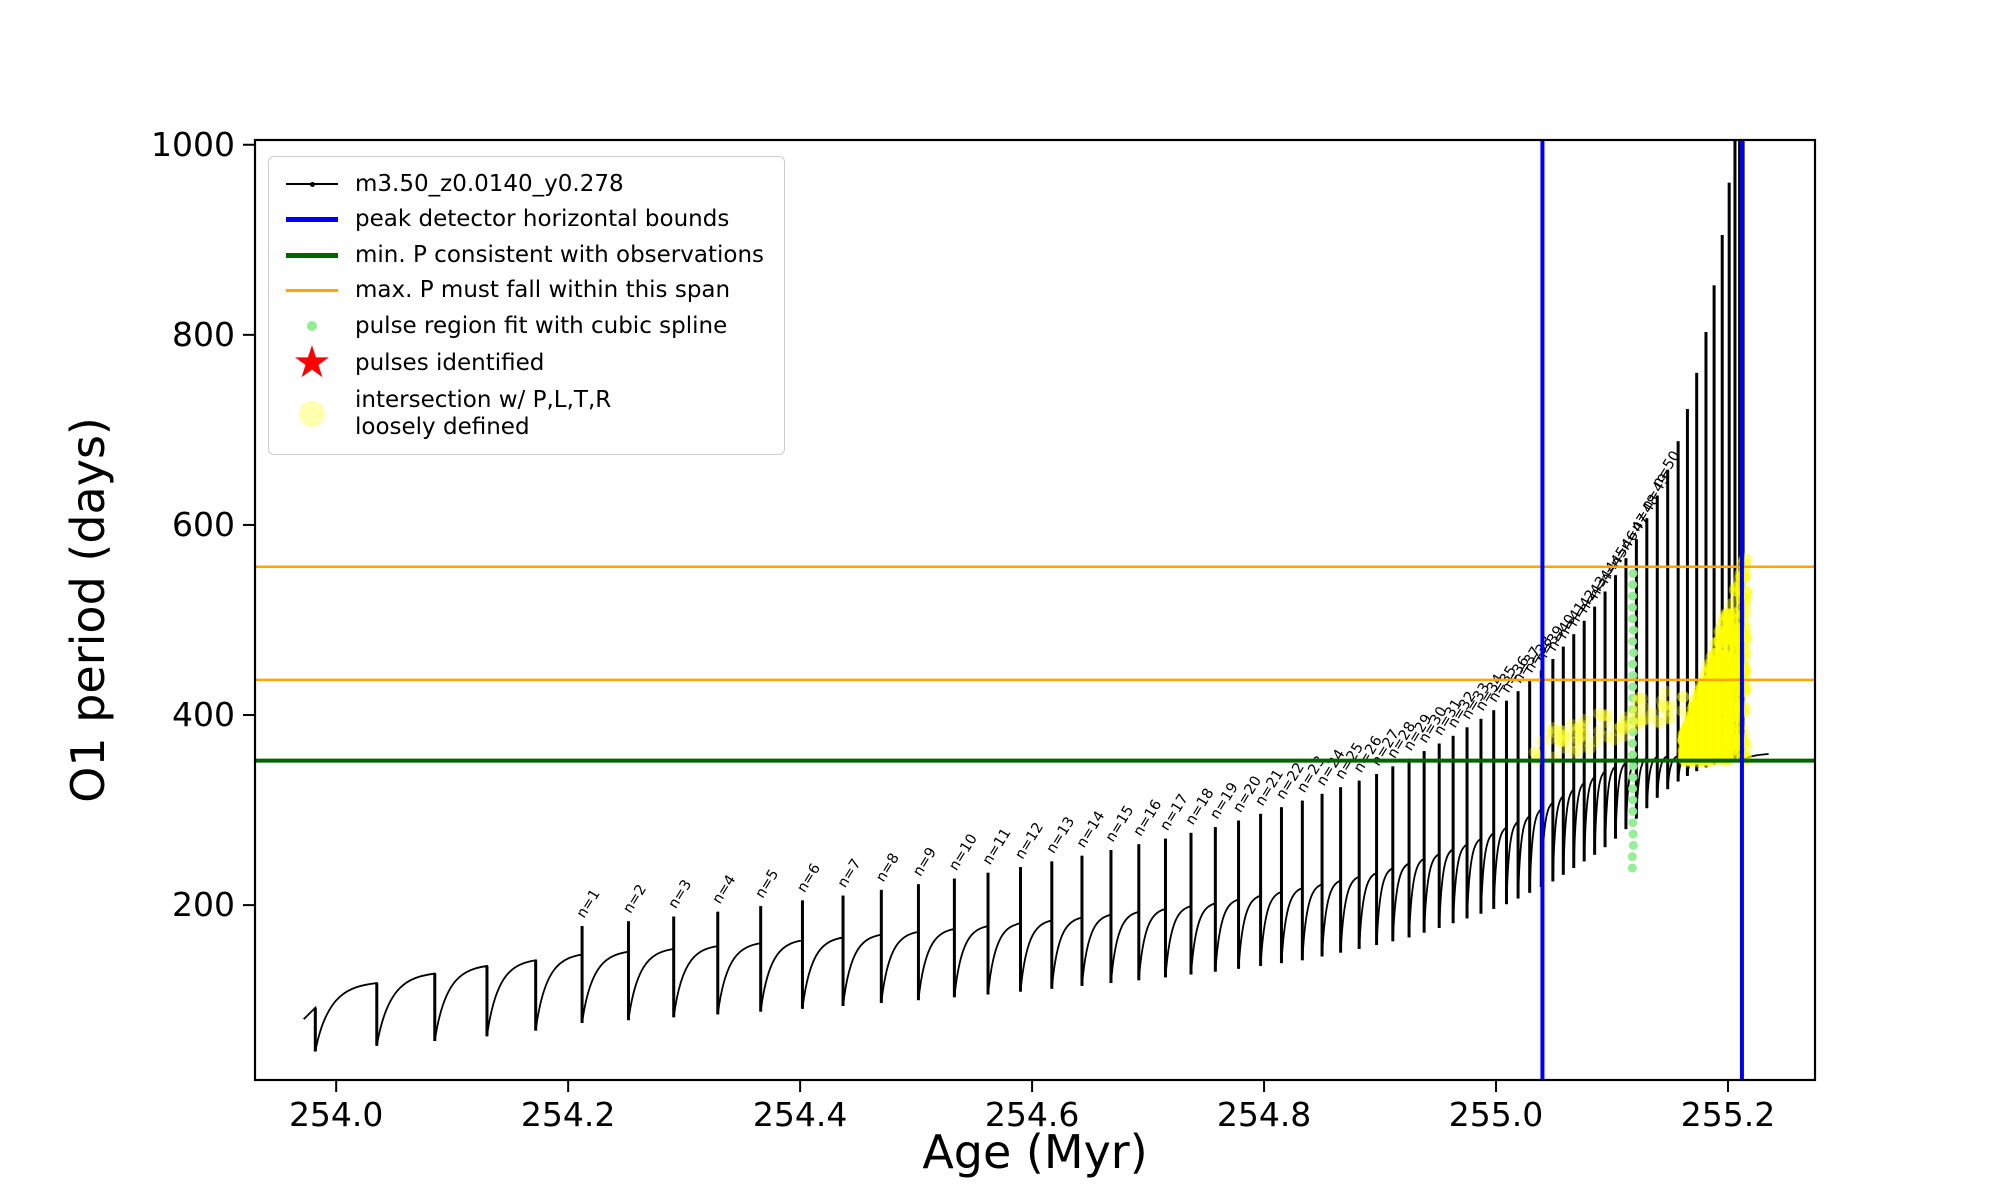  I want to click on pulse-label: n=1, so click(589, 904).